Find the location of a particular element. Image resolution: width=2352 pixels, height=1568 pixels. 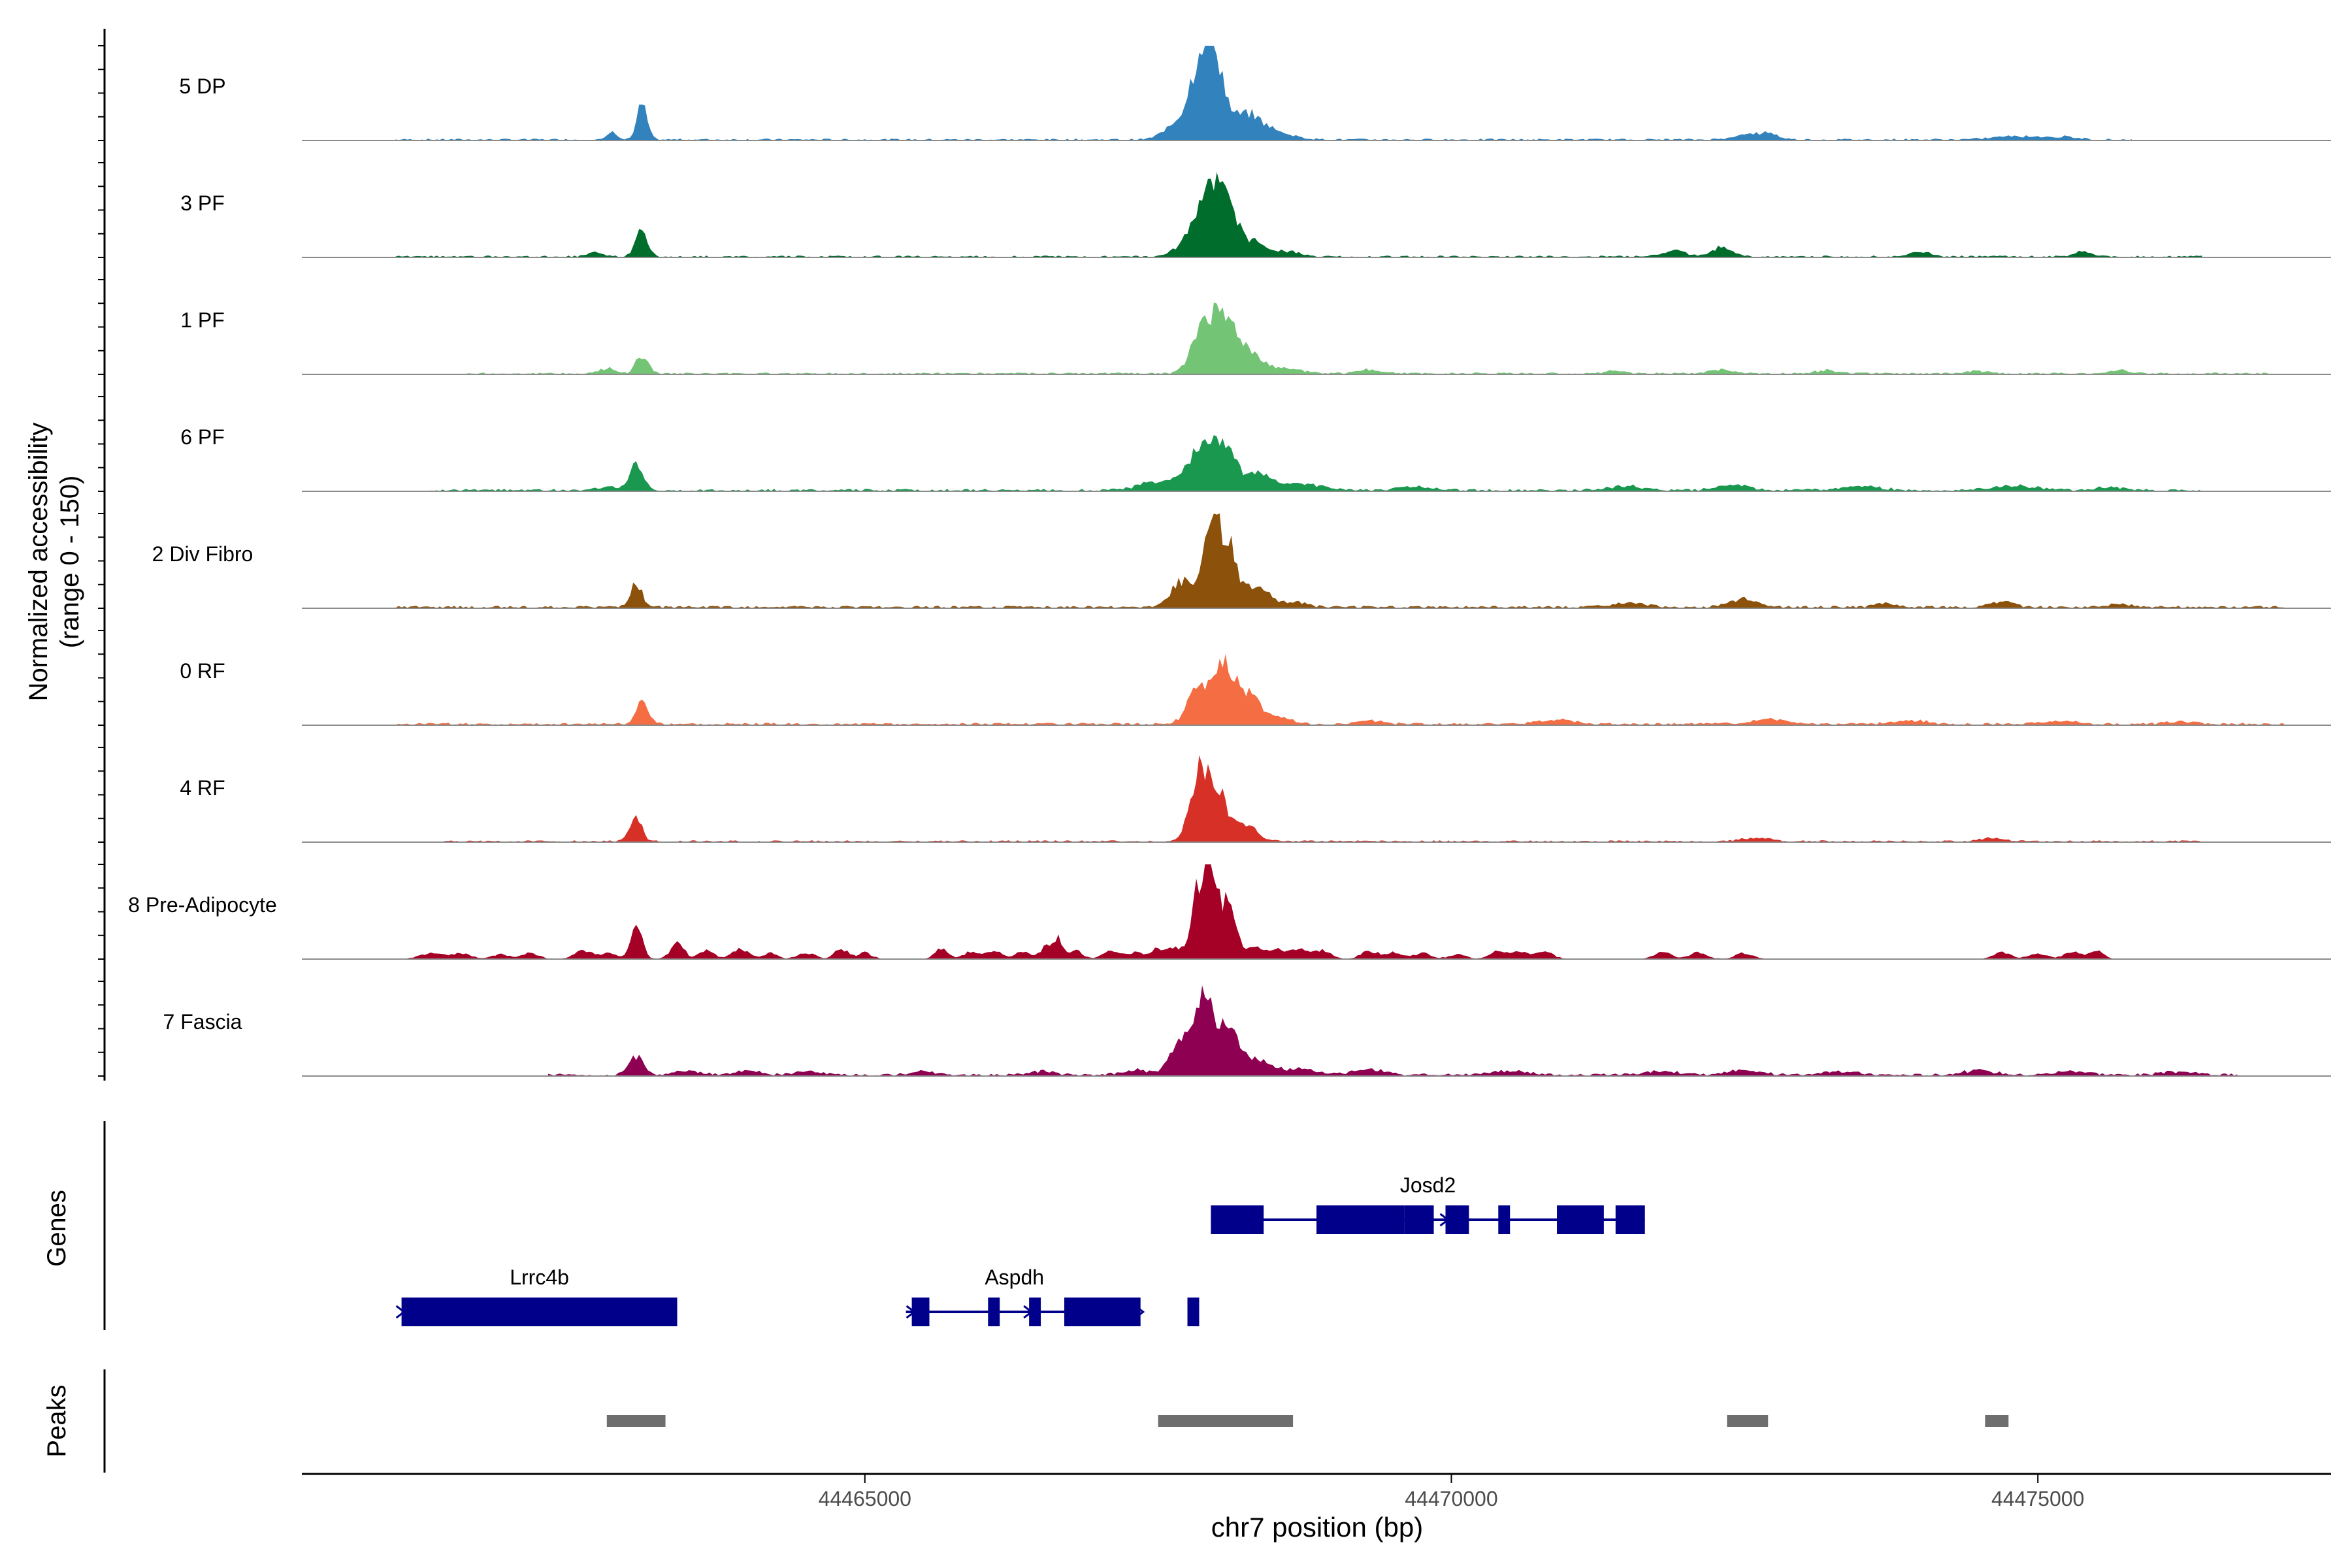

track-label: 3 PF is located at coordinates (202, 203).